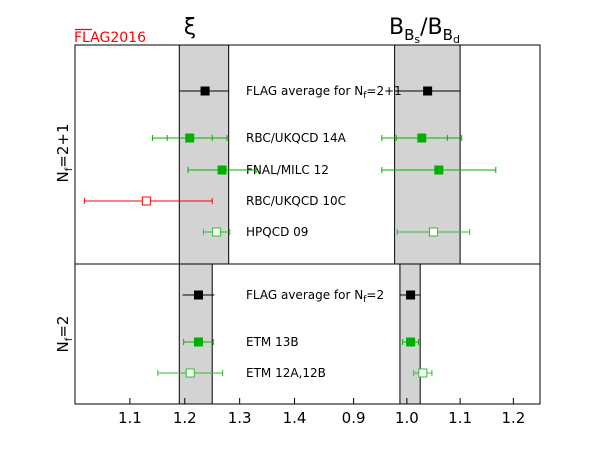 Image resolution: width=600 pixels, height=455 pixels. I want to click on flag-logo: FLAG2016, so click(110, 37).